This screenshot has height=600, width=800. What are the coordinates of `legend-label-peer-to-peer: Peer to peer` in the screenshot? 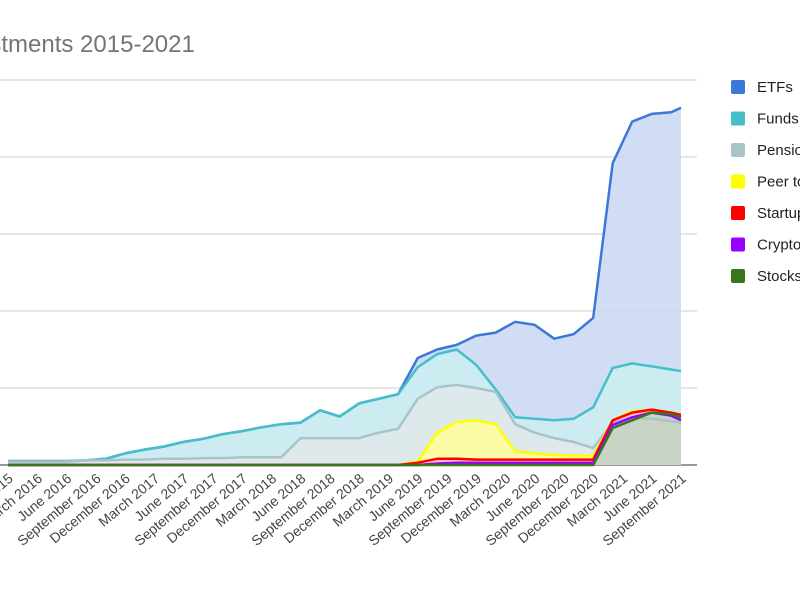 It's located at (778, 182).